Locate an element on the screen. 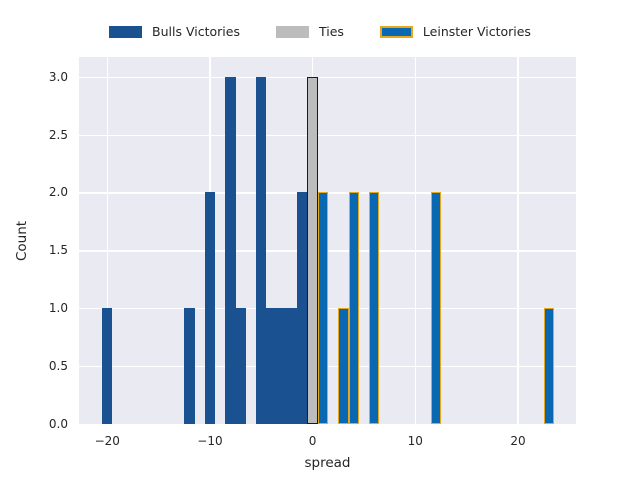  y-tick-label: 0.5 is located at coordinates (58, 366).